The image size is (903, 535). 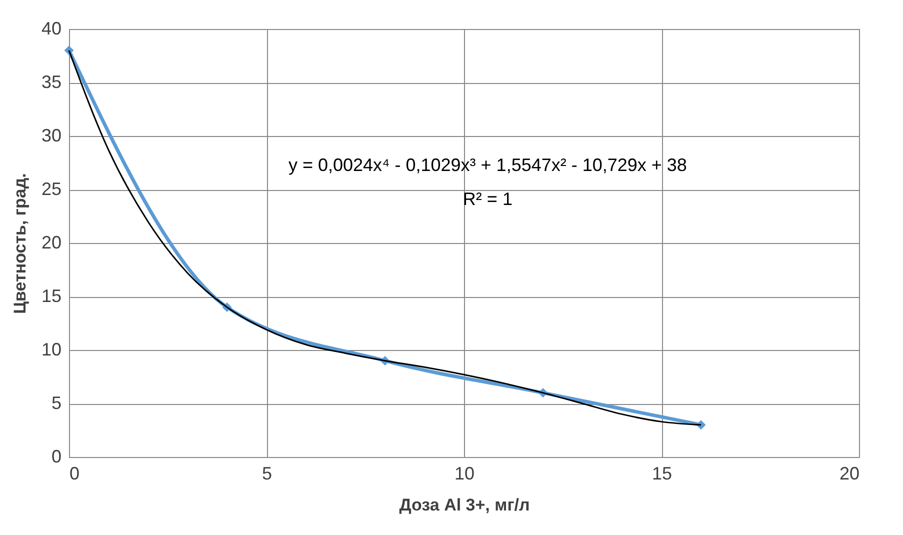 I want to click on y-tick-label: 5, so click(x=56, y=403).